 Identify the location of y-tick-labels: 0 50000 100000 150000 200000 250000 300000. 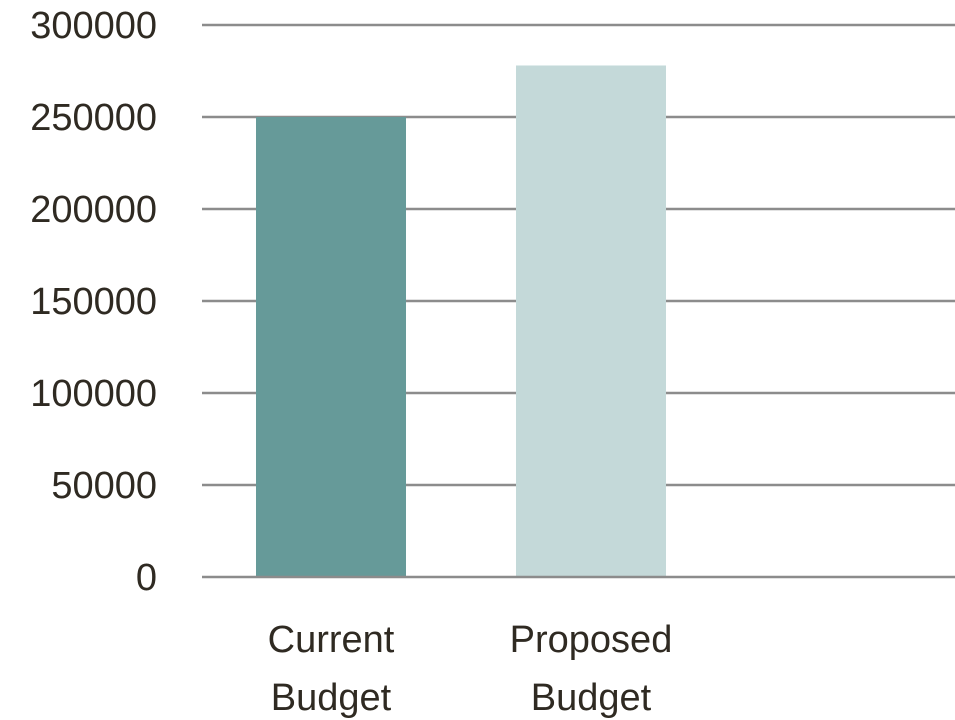
(93, 302).